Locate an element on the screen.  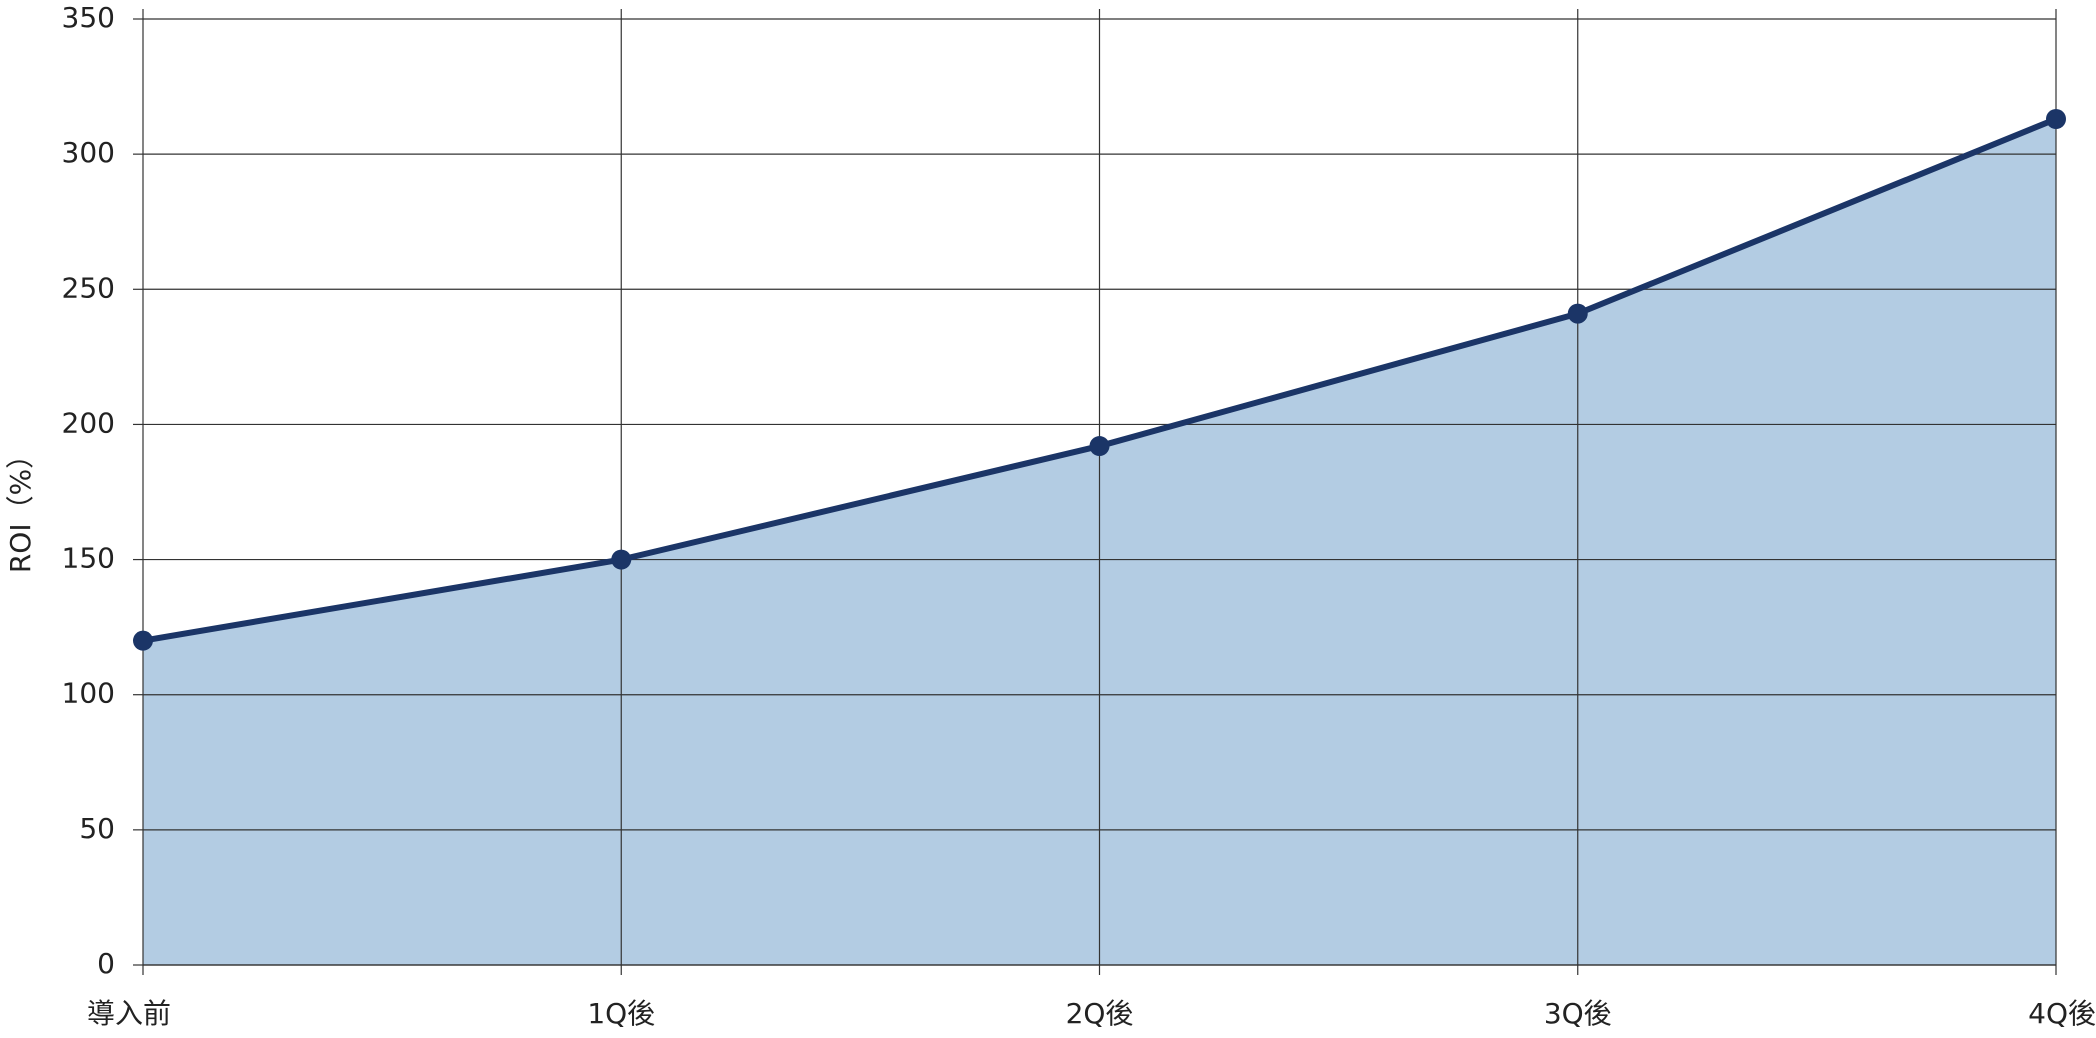
y-tick-label: 350 is located at coordinates (88, 17).